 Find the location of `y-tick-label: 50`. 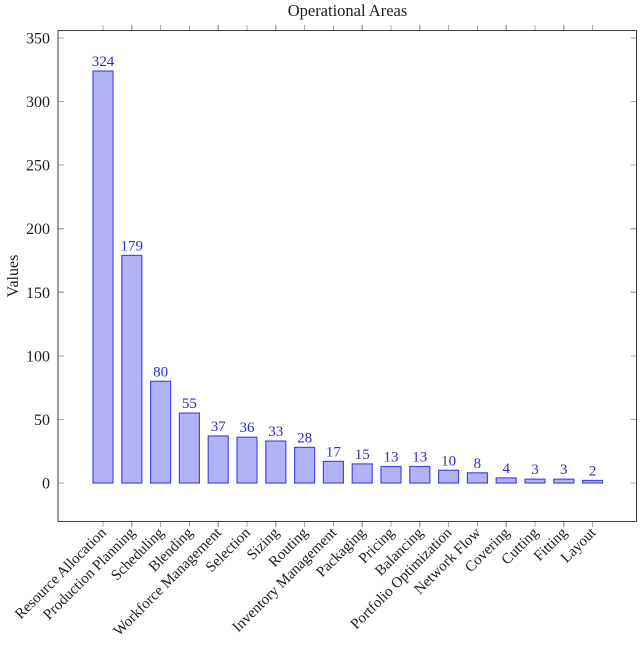

y-tick-label: 50 is located at coordinates (42, 420).